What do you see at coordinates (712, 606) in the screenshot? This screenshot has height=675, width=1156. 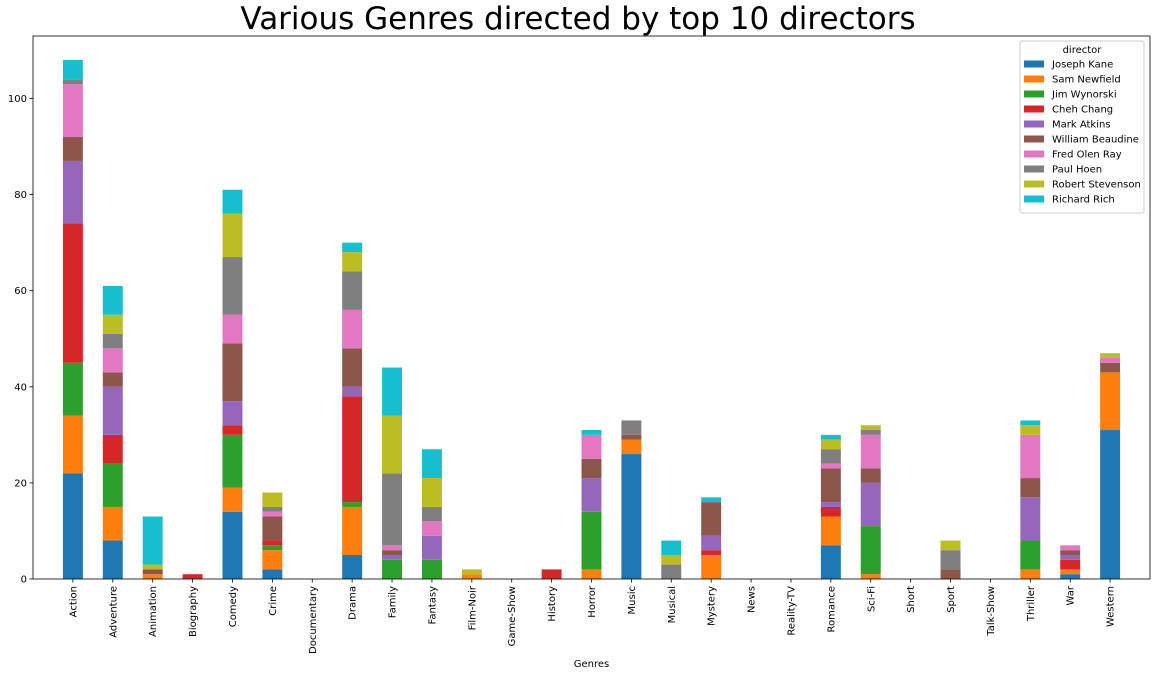 I see `x-tick-label: Mystery` at bounding box center [712, 606].